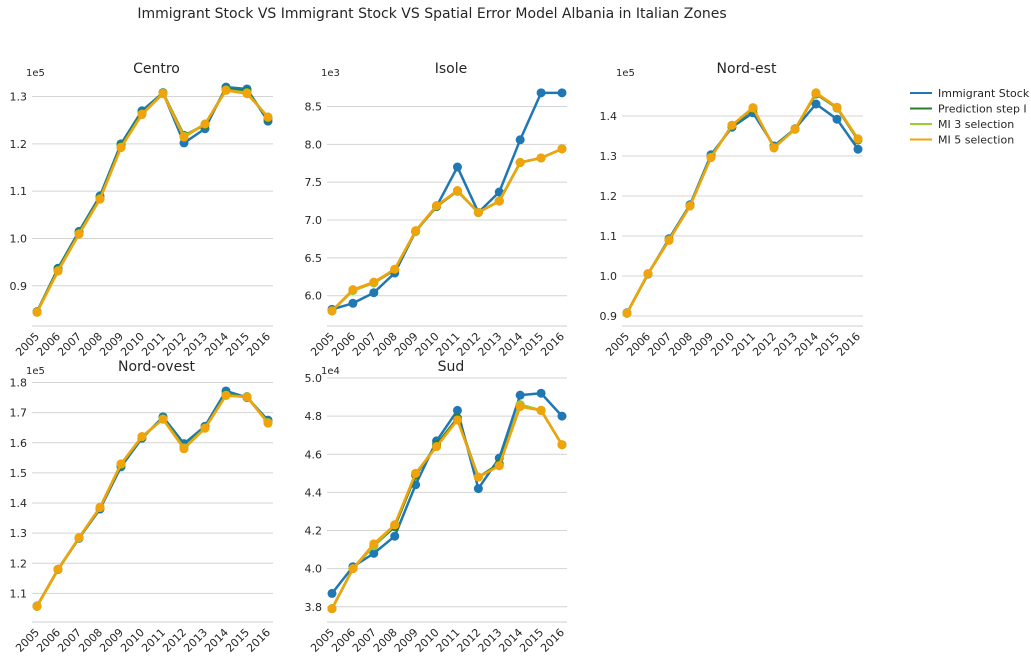 The image size is (1031, 658). I want to click on legend-label: MI 3 selection, so click(976, 124).